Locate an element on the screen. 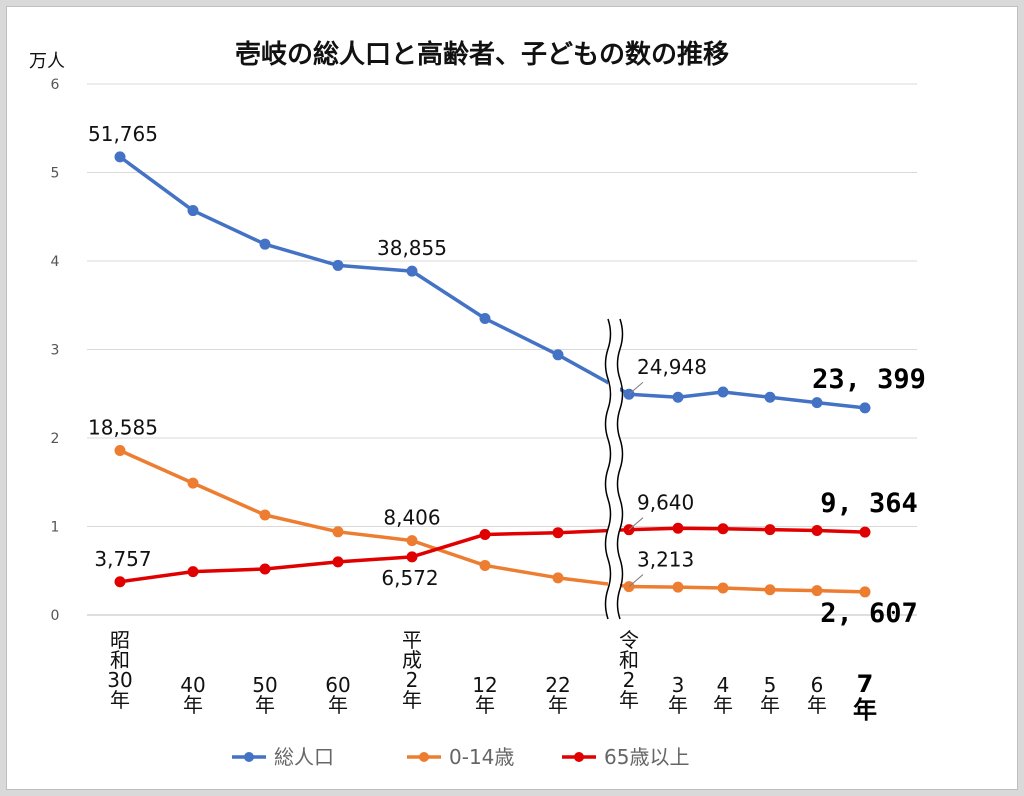 The width and height of the screenshot is (1024, 796). legend-label: 総人口 is located at coordinates (304, 757).